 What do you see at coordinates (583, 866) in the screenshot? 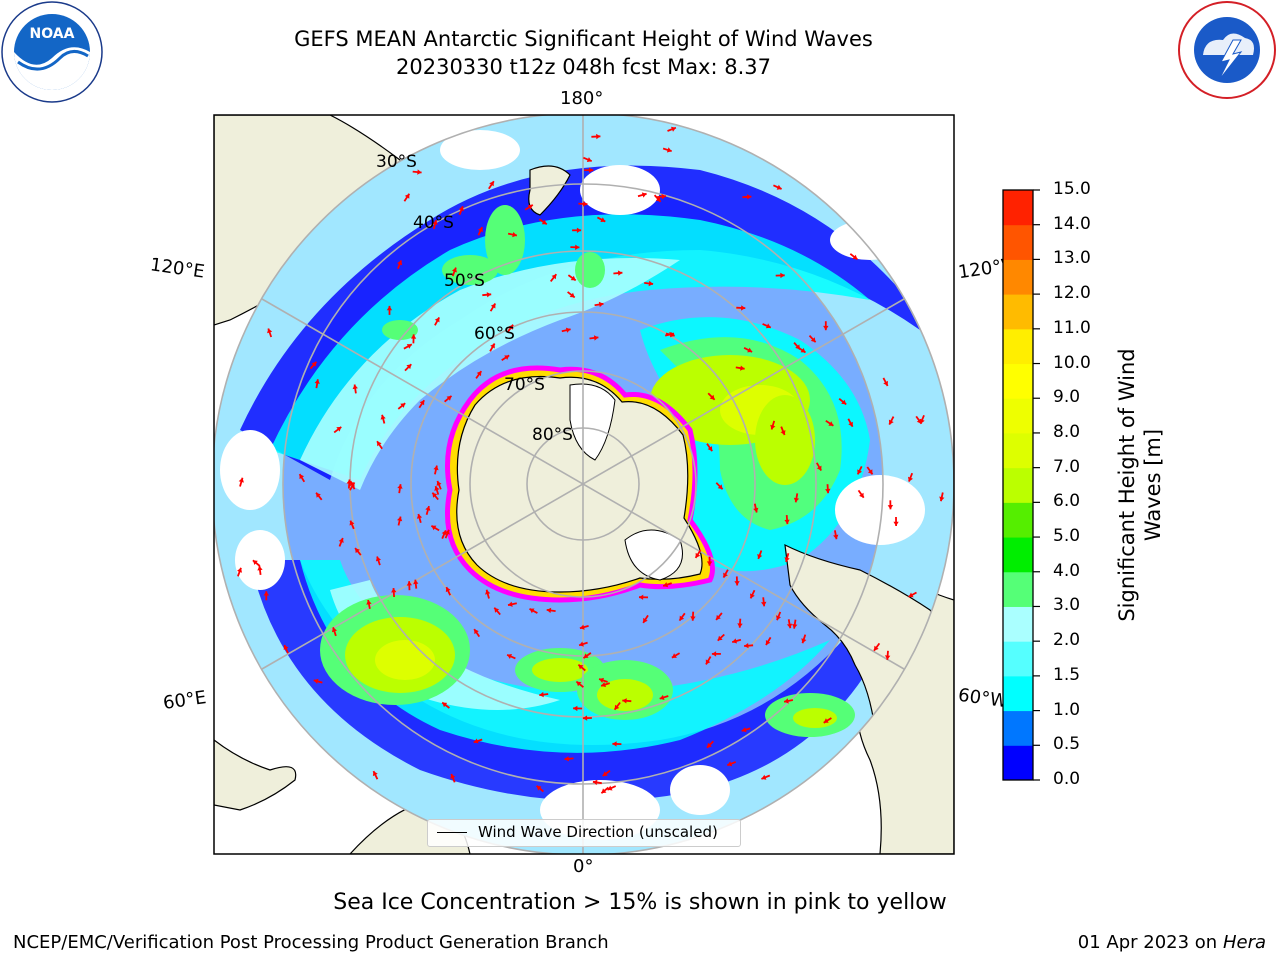
I see `lon-label-0: 0°` at bounding box center [583, 866].